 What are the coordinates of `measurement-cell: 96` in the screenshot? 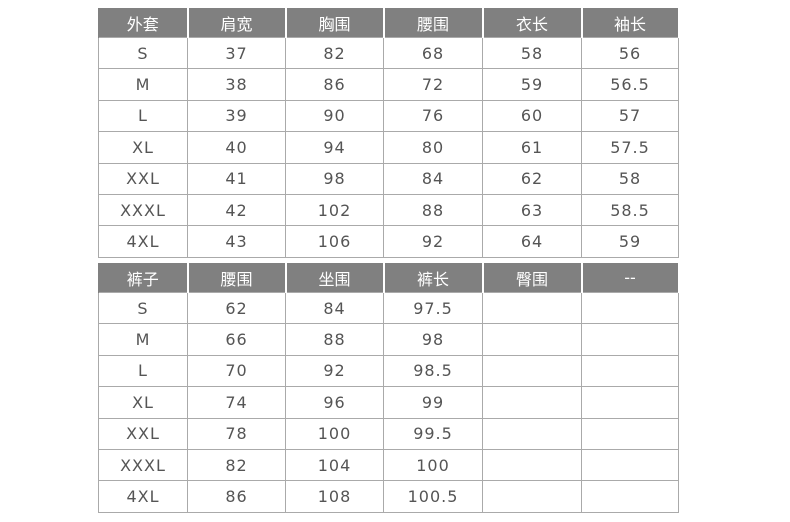 It's located at (334, 402).